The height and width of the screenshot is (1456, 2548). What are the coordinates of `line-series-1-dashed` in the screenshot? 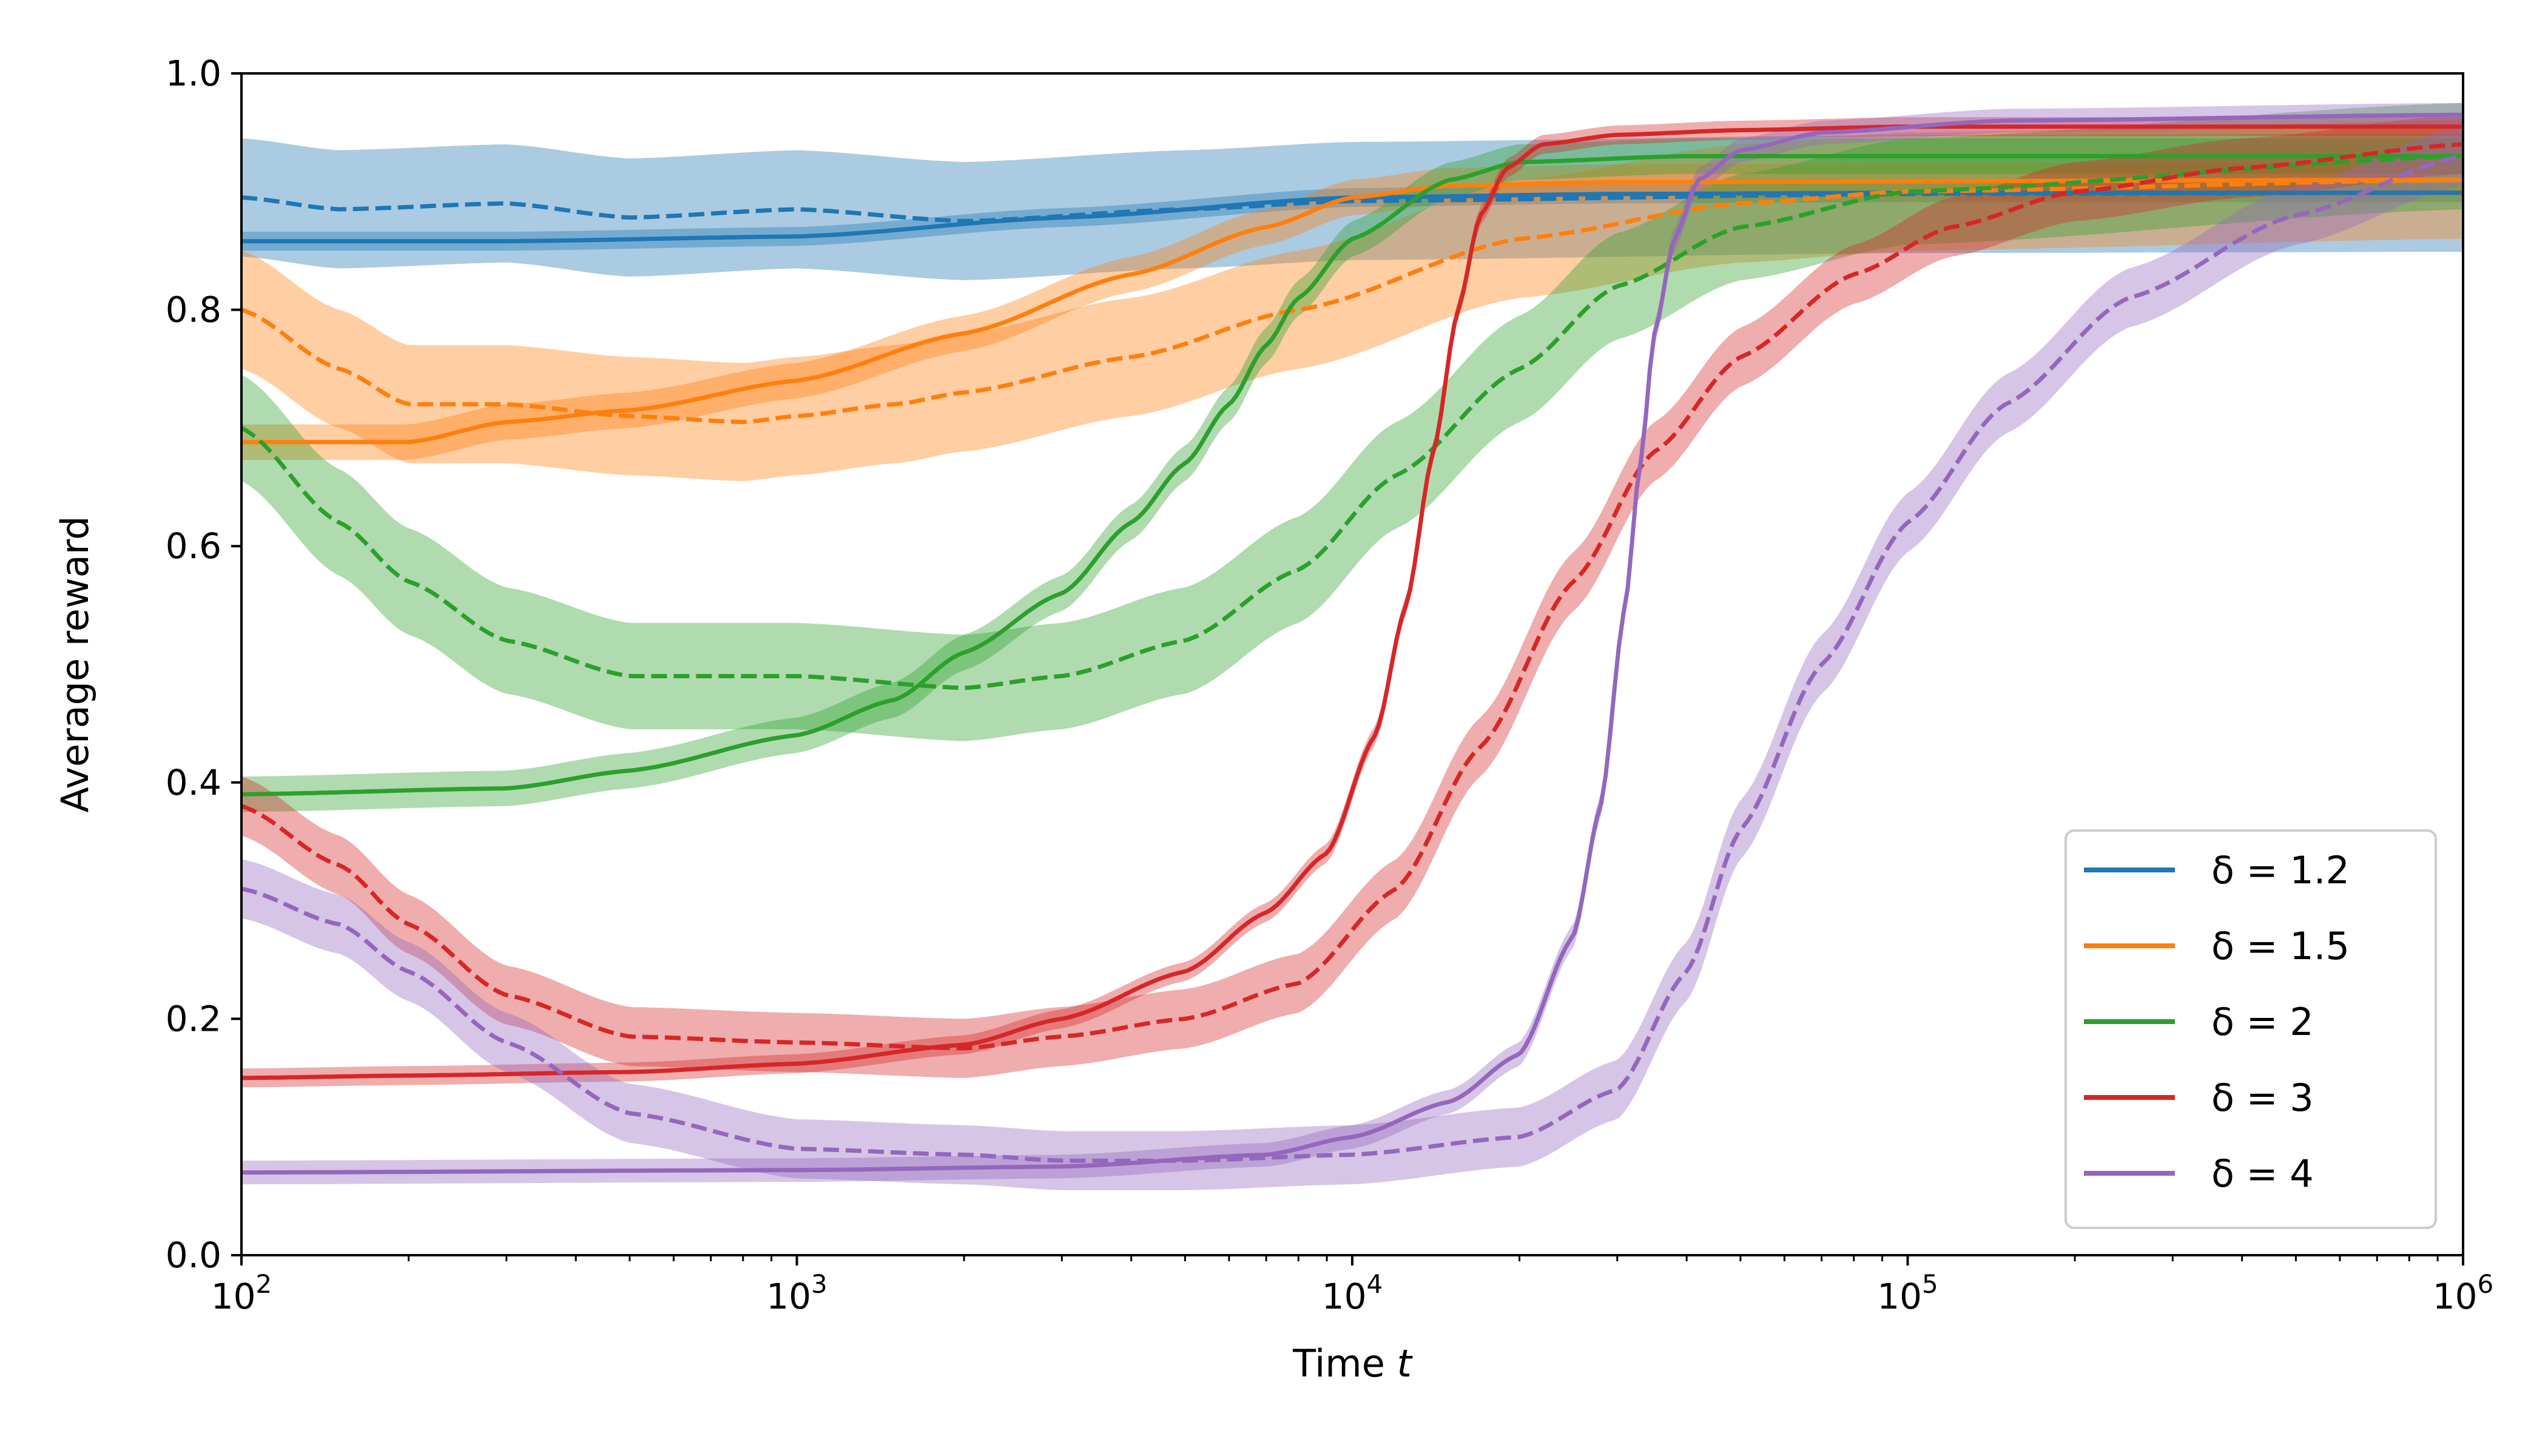 It's located at (1352, 301).